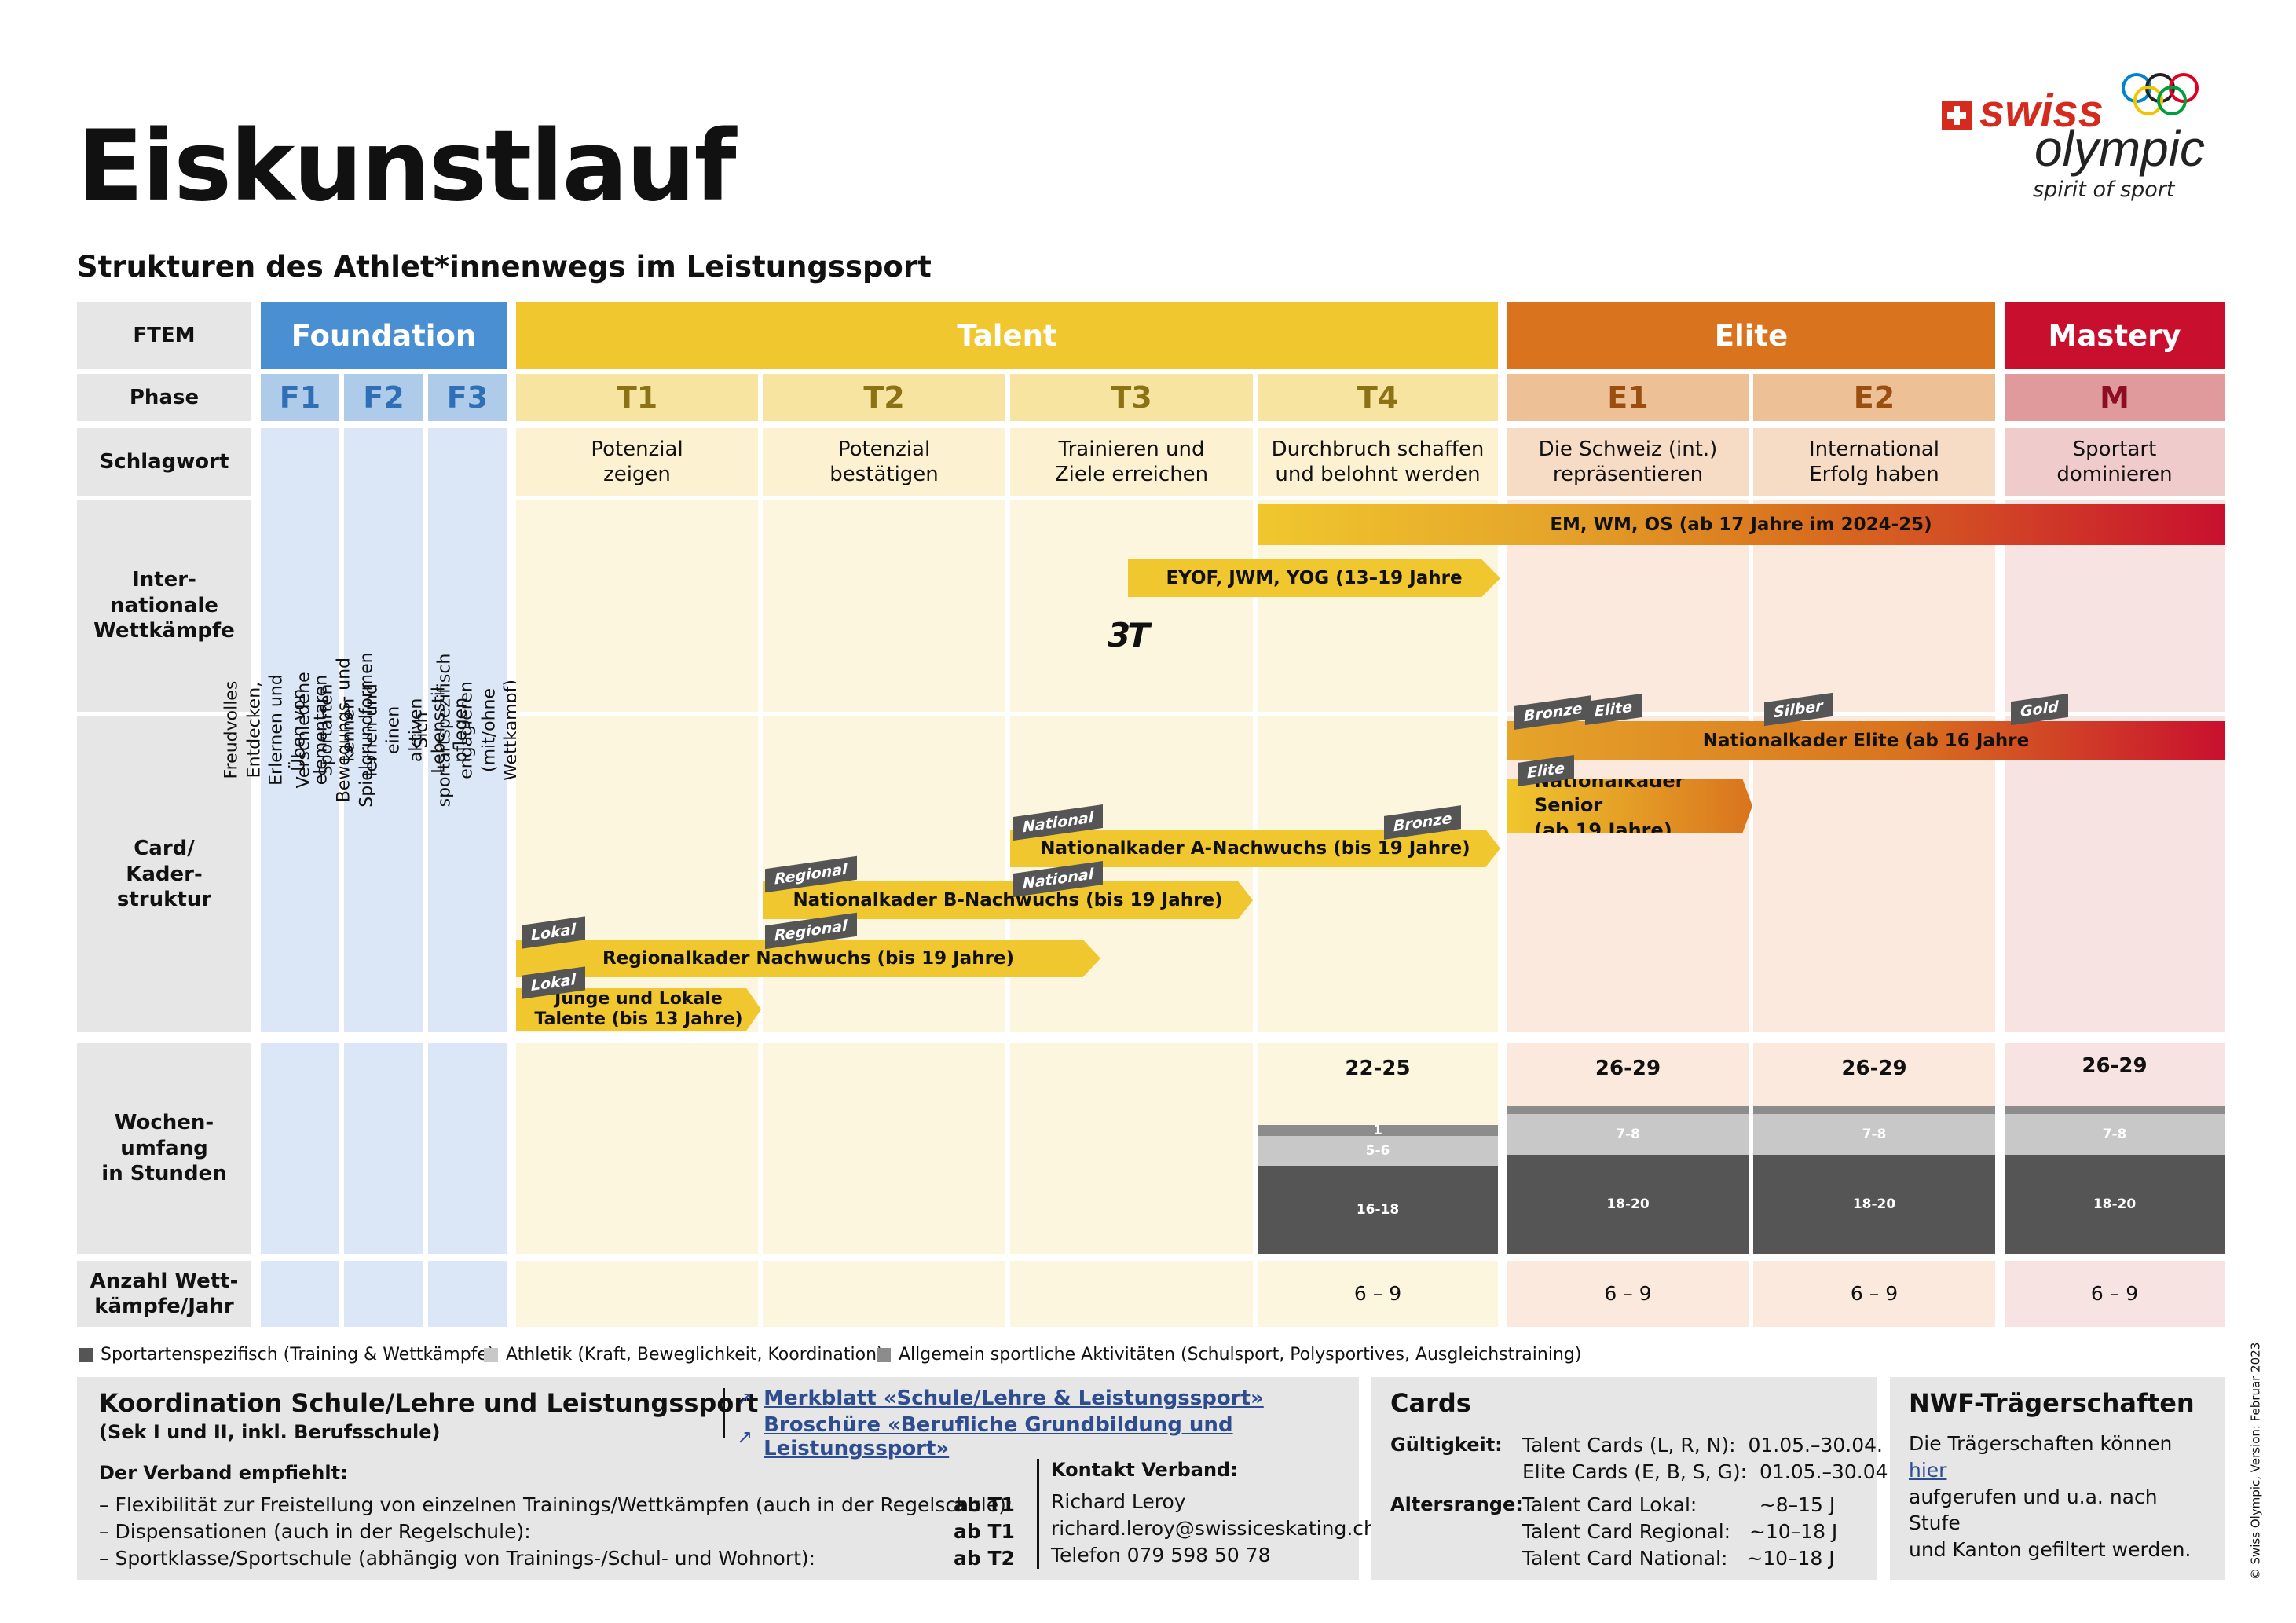  Describe the element at coordinates (2115, 1110) in the screenshot. I see `wochen-allgemein-m` at that location.